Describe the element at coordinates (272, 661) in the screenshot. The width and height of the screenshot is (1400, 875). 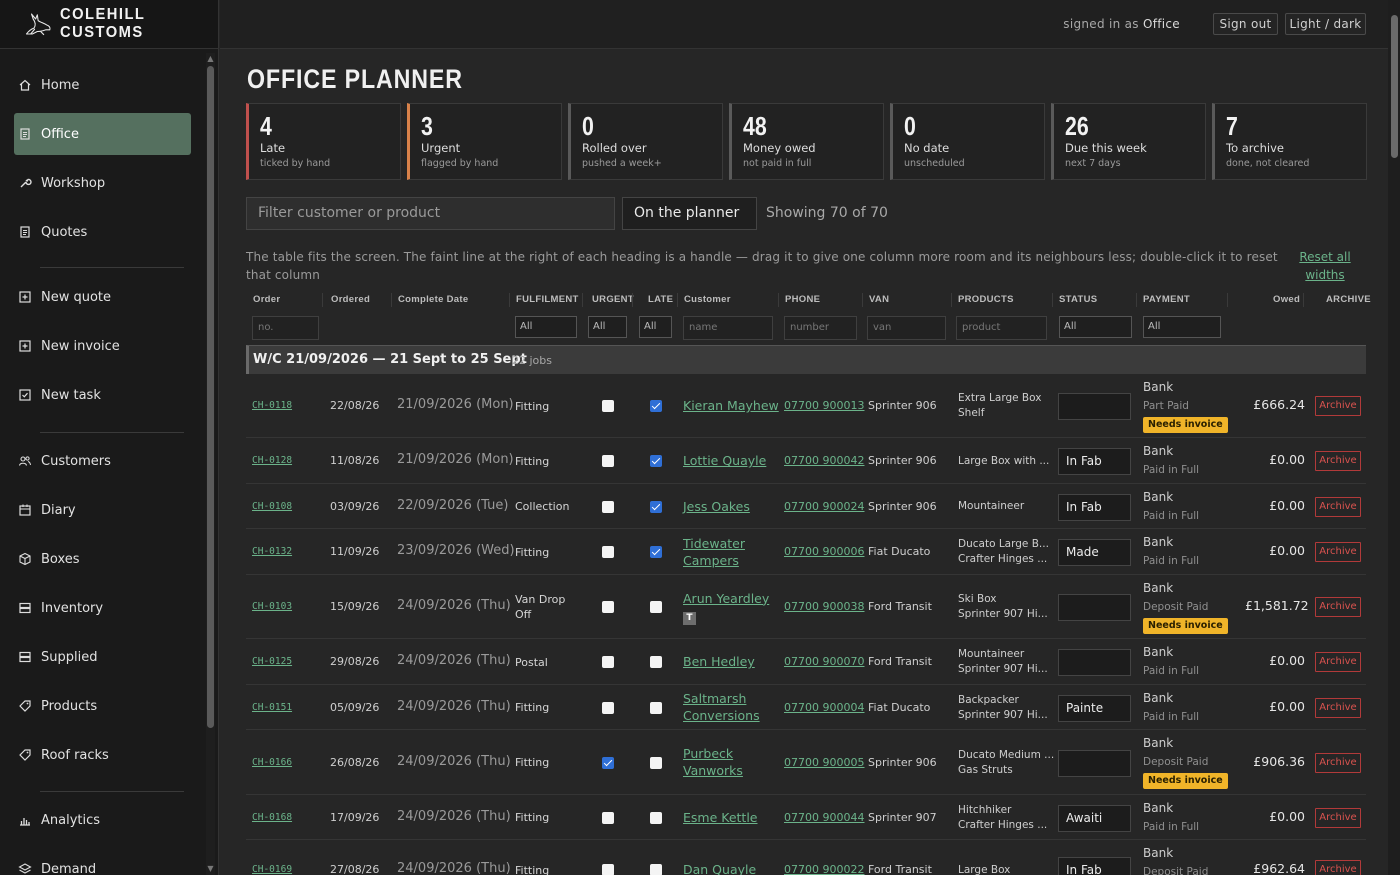
I see `order-link: CH-0125` at that location.